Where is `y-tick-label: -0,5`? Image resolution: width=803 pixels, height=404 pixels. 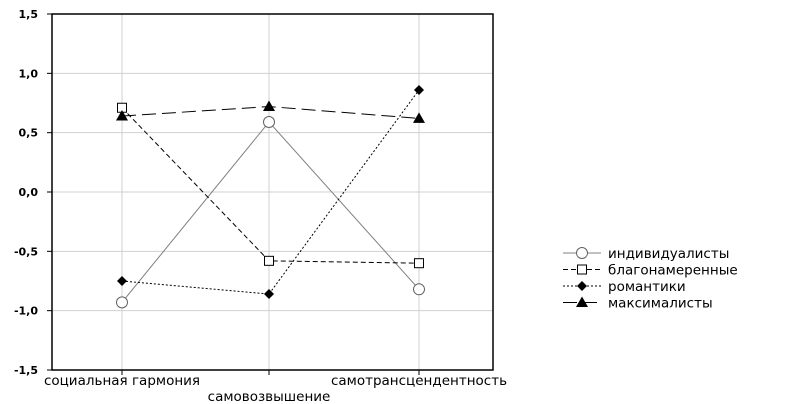
y-tick-label: -0,5 is located at coordinates (26, 251).